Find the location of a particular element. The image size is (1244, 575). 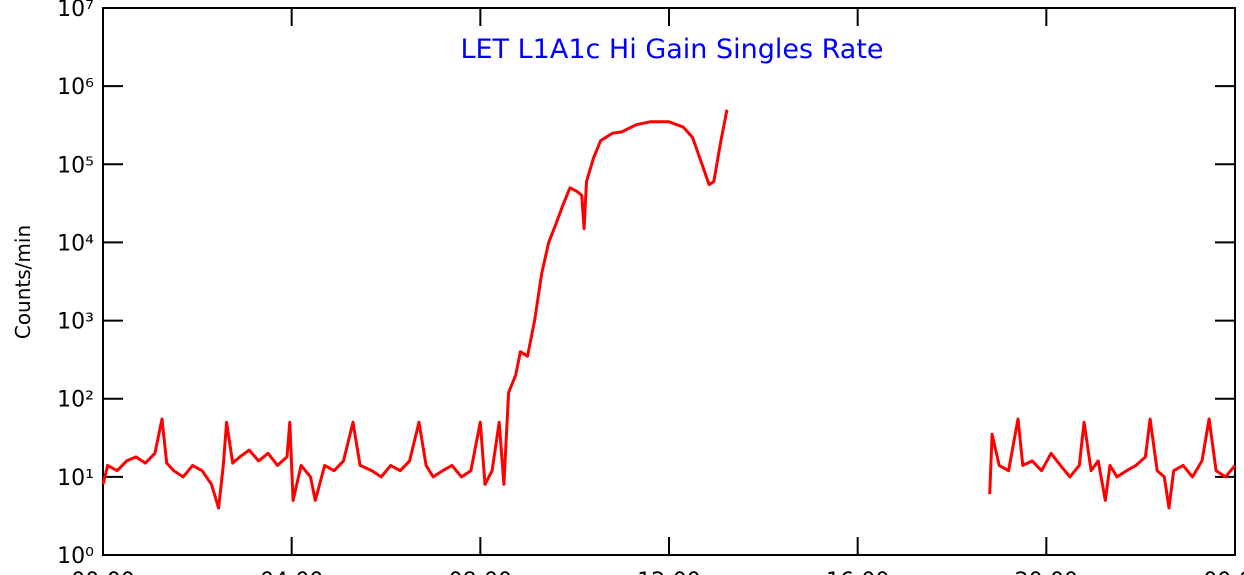

y-tick-label: 10⁶ is located at coordinates (75, 87).